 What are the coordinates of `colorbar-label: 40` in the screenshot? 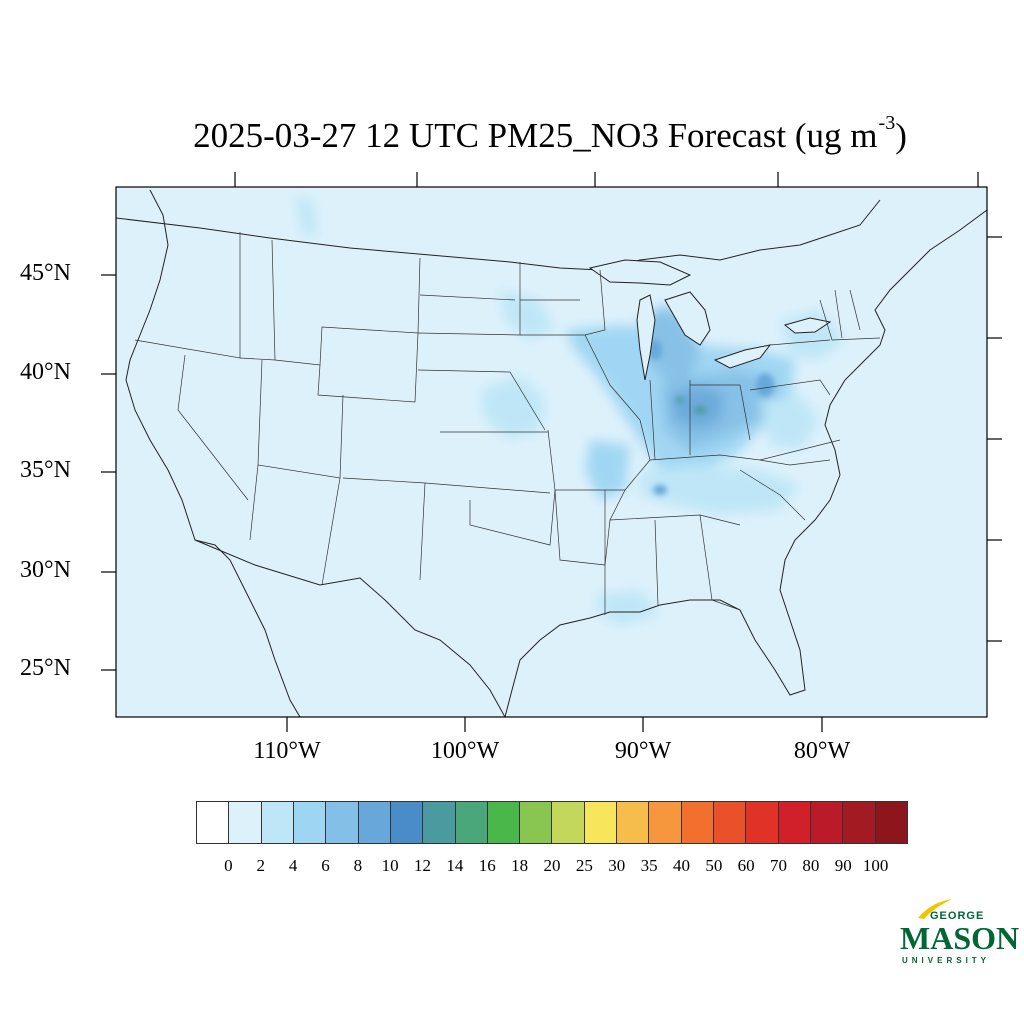 It's located at (681, 865).